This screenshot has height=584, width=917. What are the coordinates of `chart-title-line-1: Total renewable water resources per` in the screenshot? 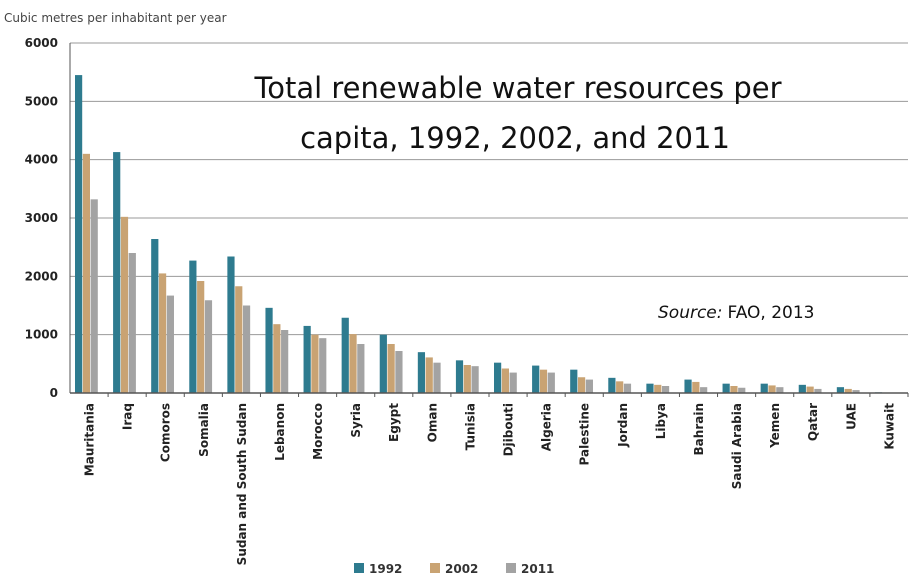 It's located at (517, 88).